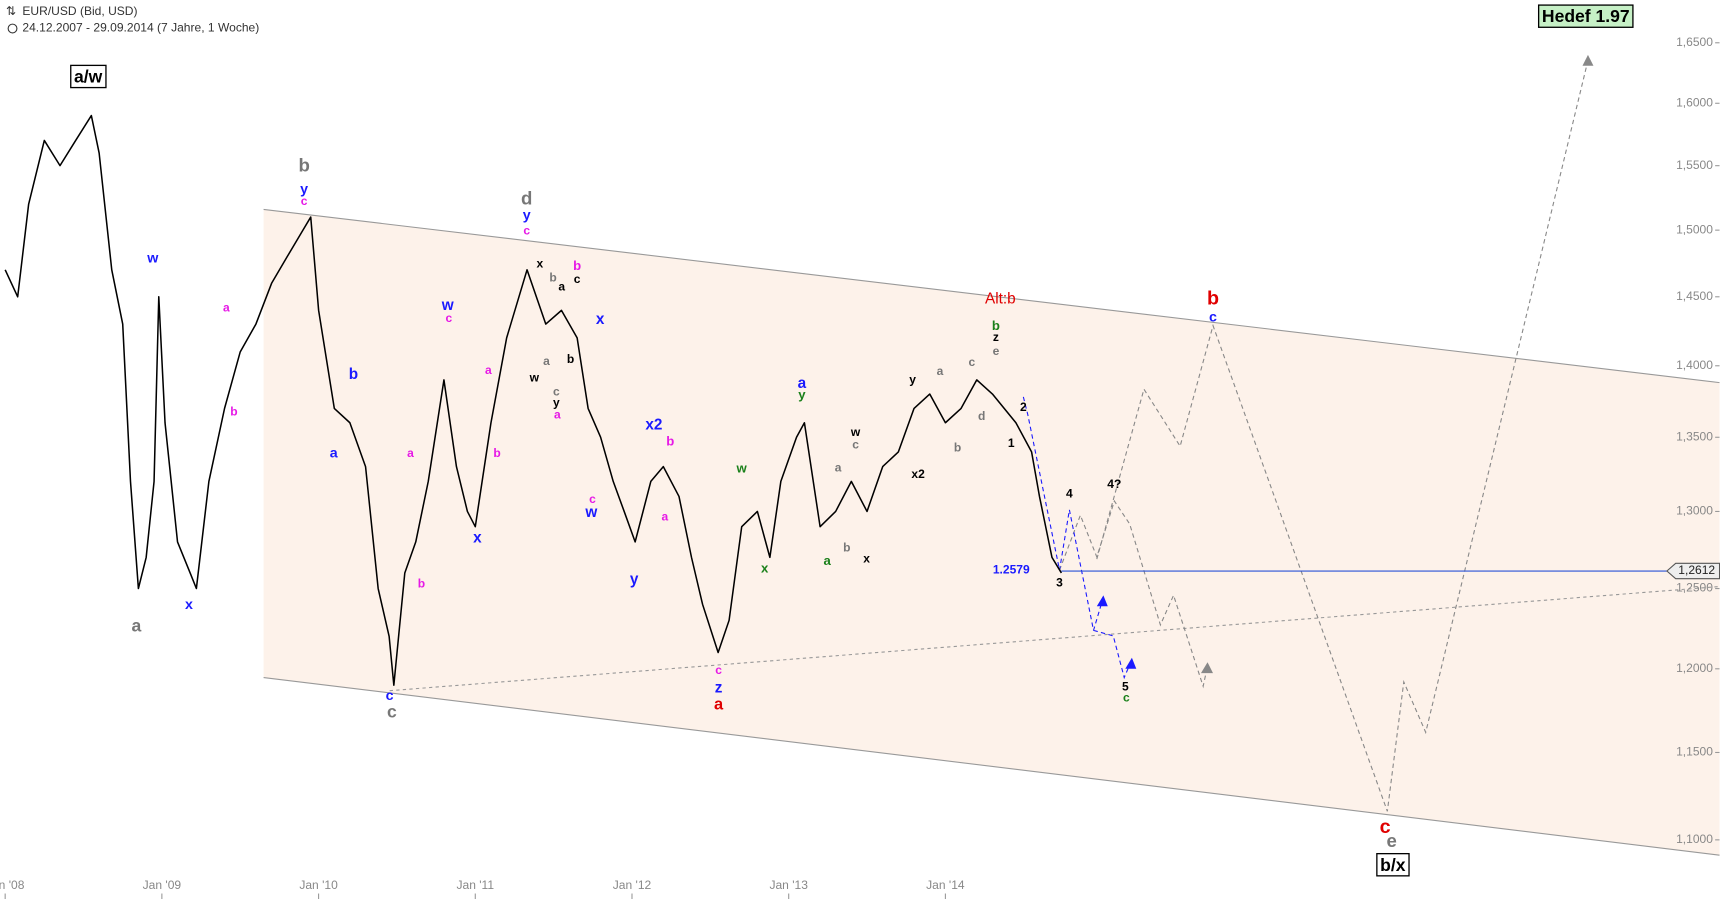 The width and height of the screenshot is (1720, 904). Describe the element at coordinates (1694, 511) in the screenshot. I see `y-tick-label: 1,3000` at that location.